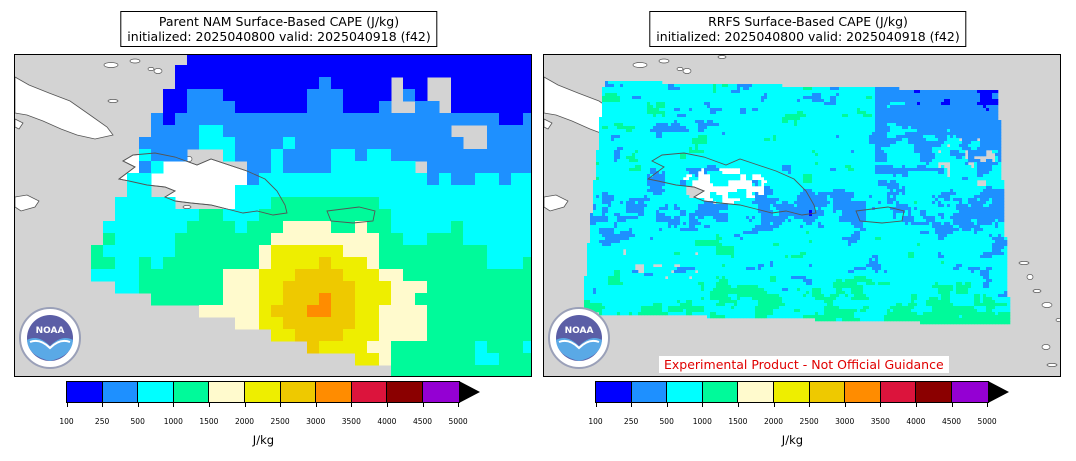  I want to click on colorbar-tick-label: 500, so click(137, 421).